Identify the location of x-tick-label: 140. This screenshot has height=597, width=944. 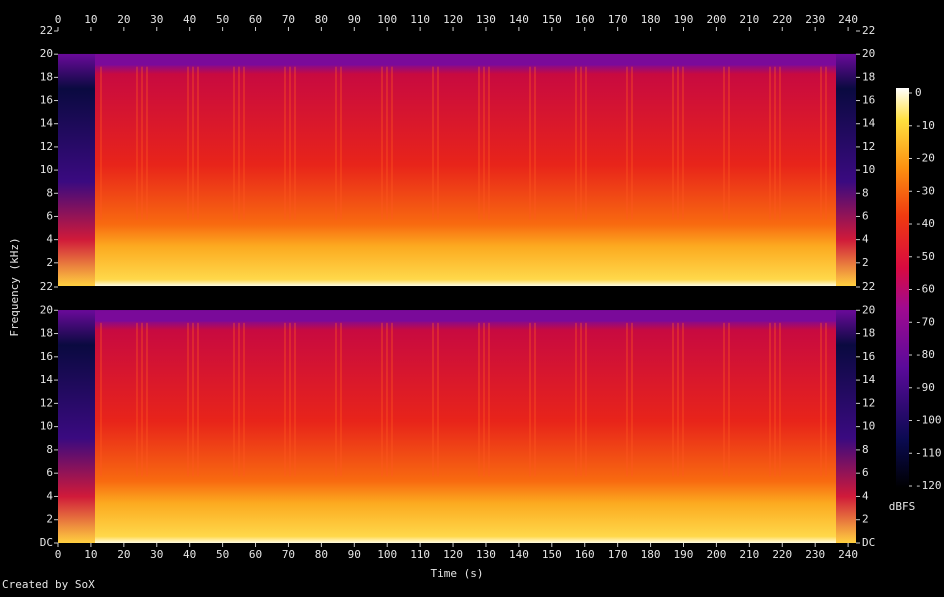
(519, 19).